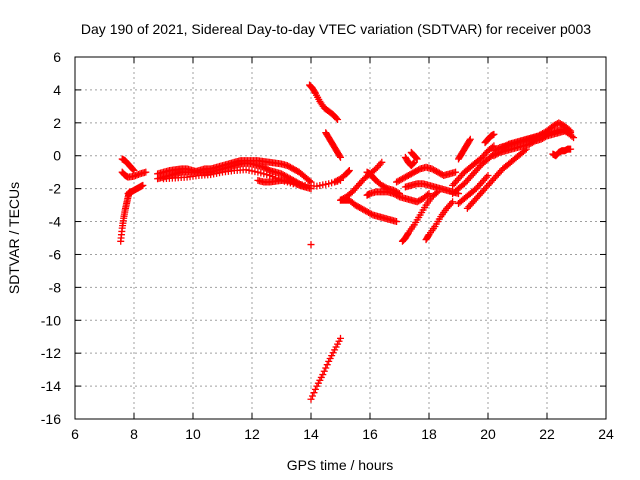 The height and width of the screenshot is (480, 640). I want to click on x-tick-label: 10, so click(193, 434).